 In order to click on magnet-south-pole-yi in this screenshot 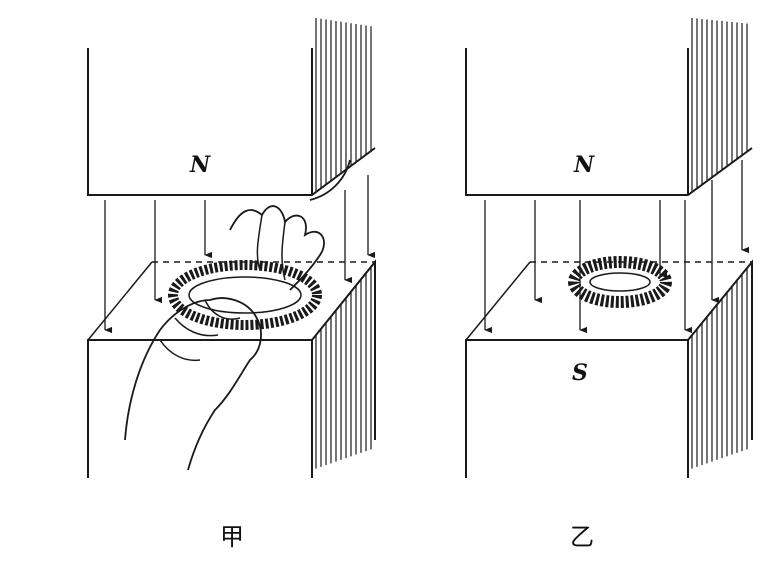, I will do `click(609, 368)`.